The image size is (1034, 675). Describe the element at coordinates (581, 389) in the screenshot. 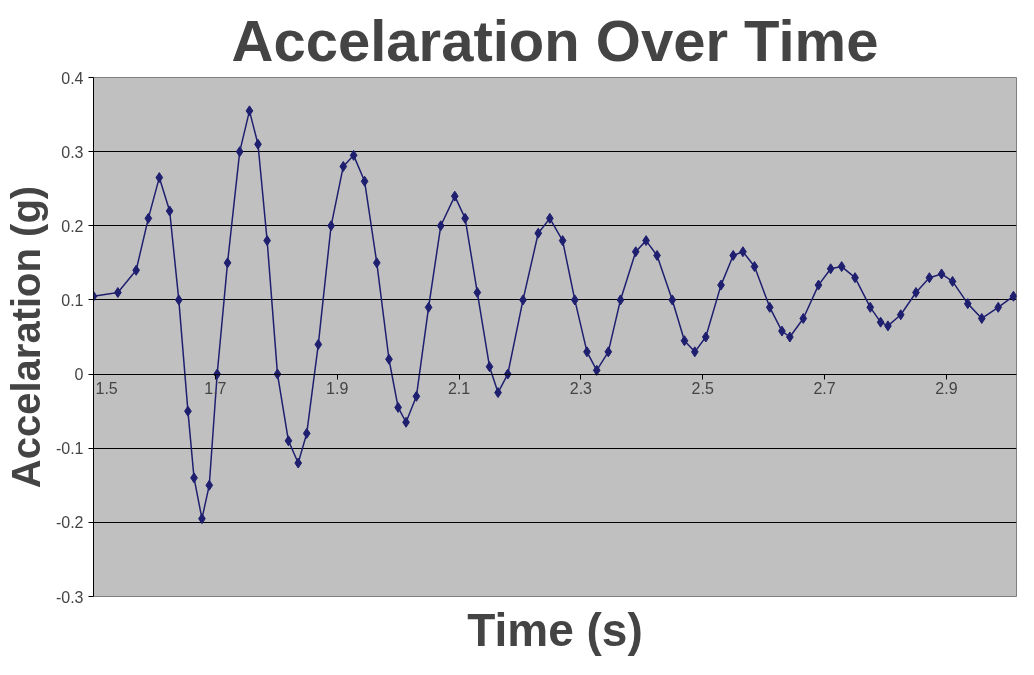

I see `x-tick-label: 2.3` at that location.